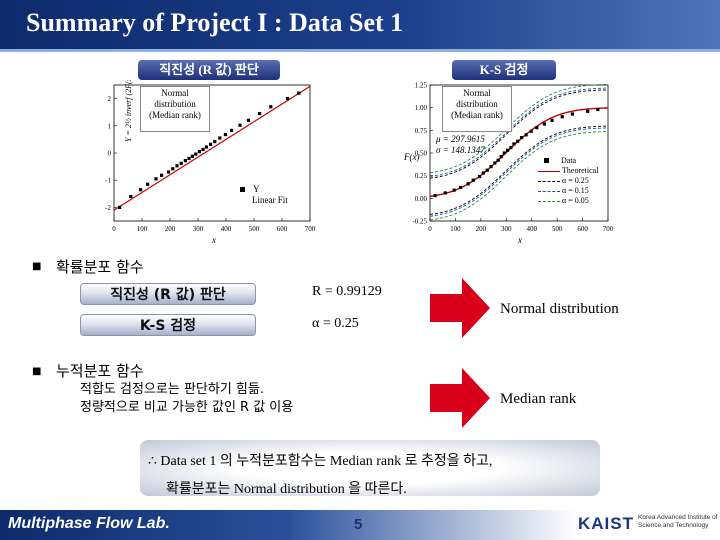 The image size is (720, 540). Describe the element at coordinates (421, 131) in the screenshot. I see `right-ytick-label: 0.75` at that location.